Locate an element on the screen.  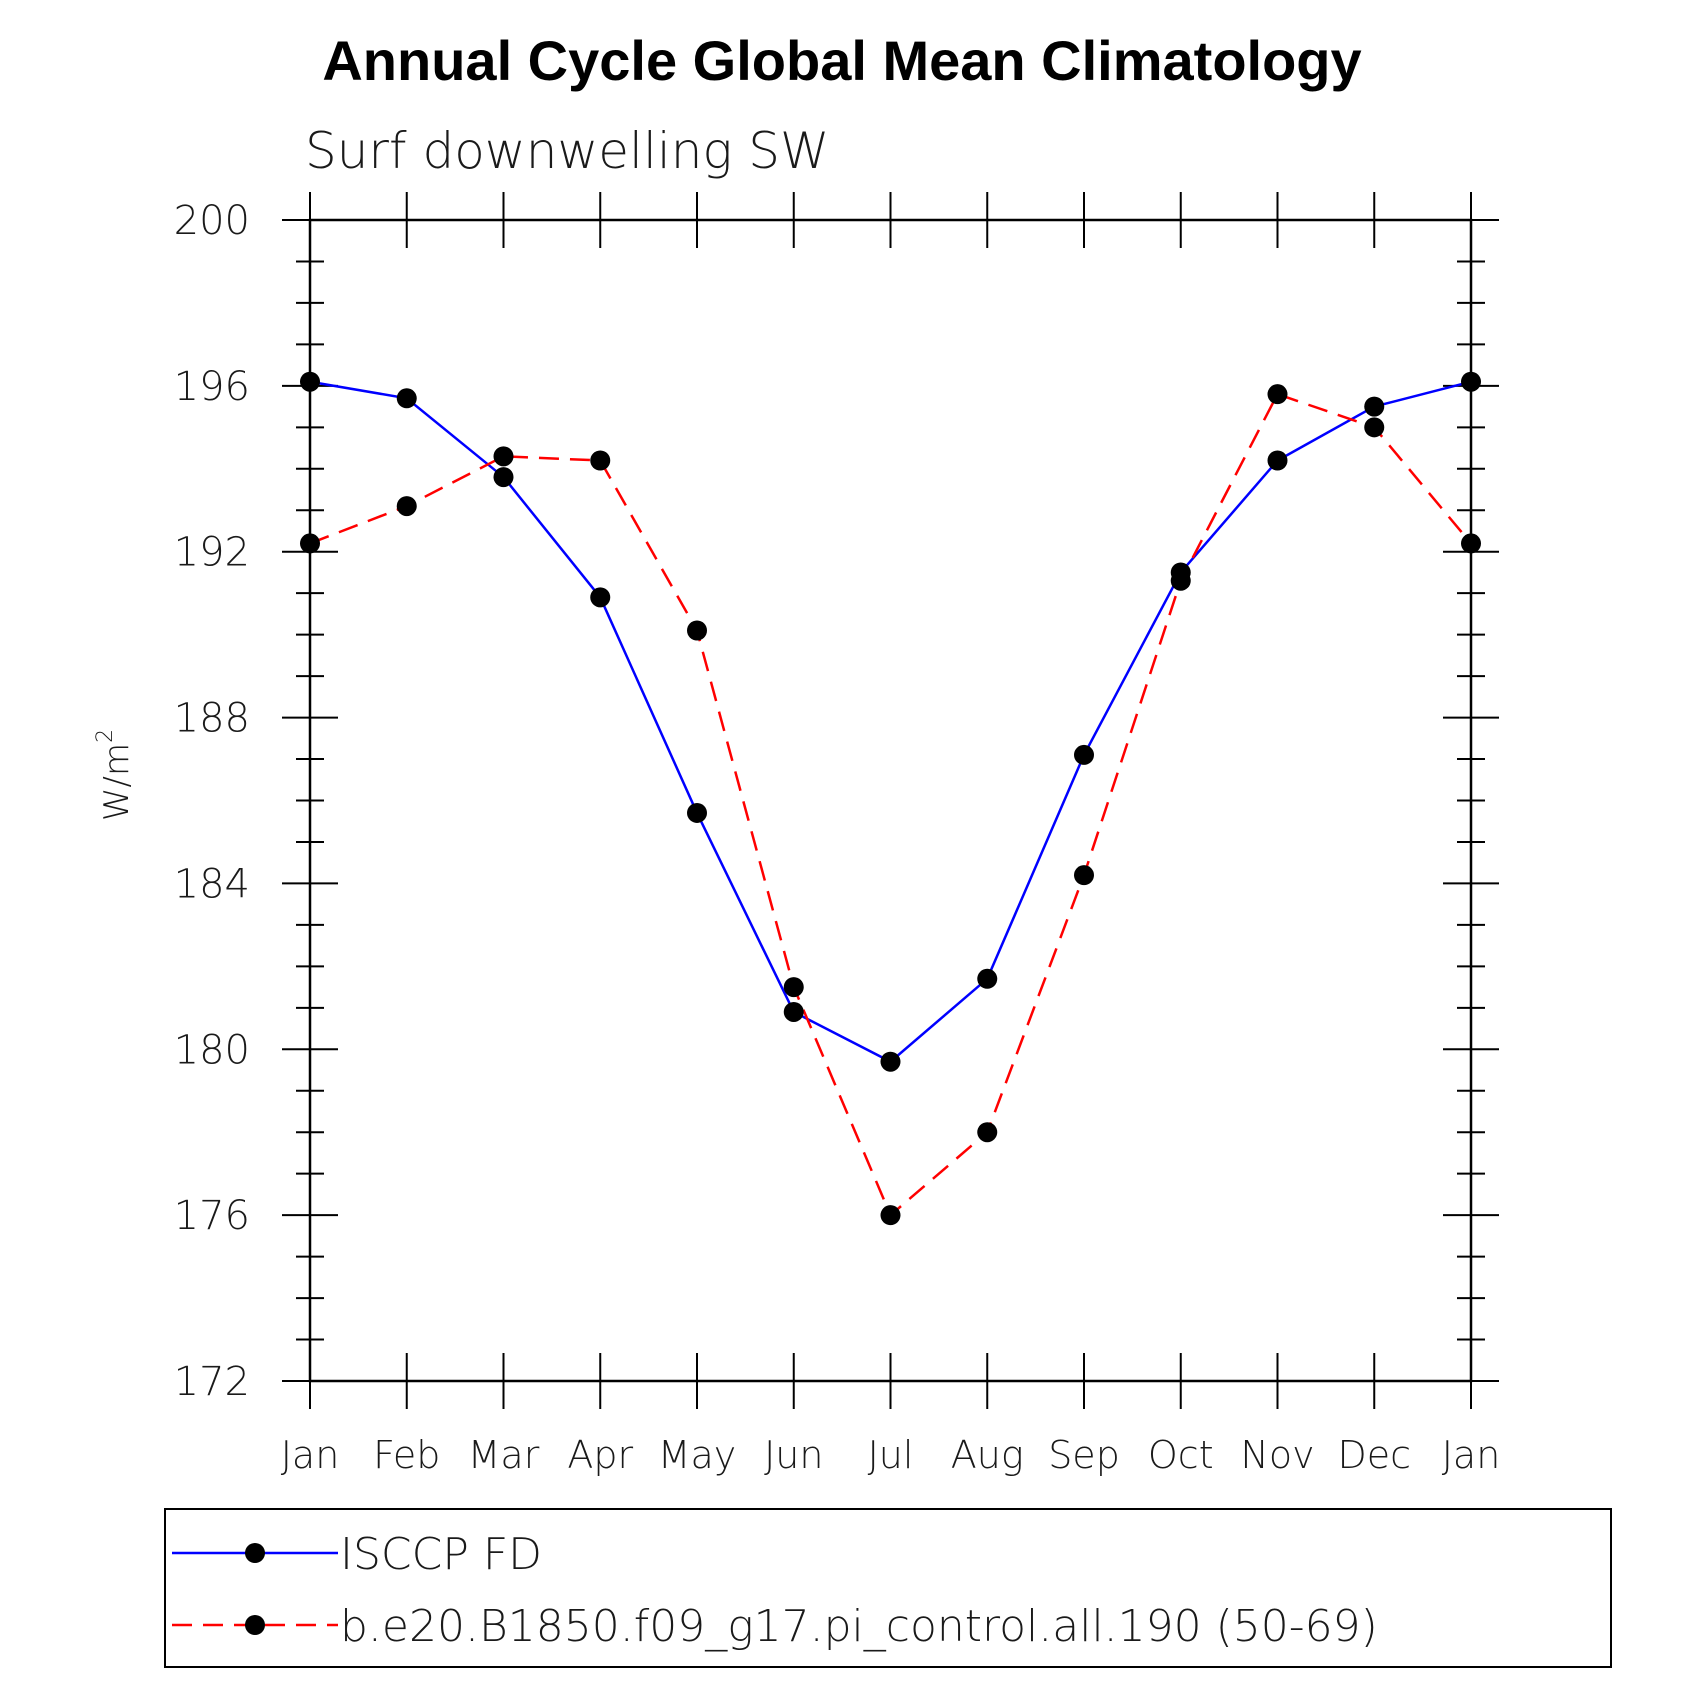
legend-marker-model is located at coordinates (255, 1625).